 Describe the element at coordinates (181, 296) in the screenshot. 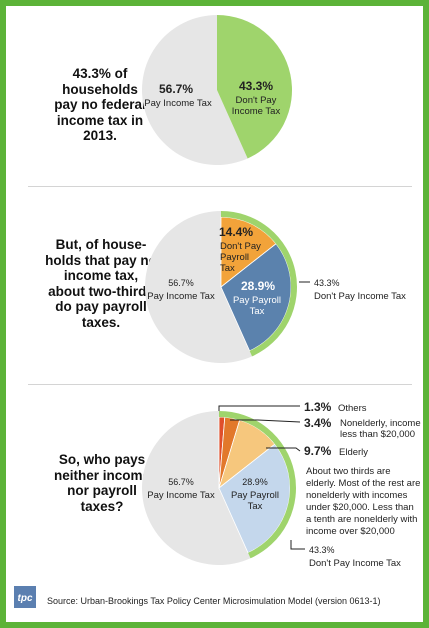

I see `pie2-label-pay-text: Pay Income Tax` at that location.